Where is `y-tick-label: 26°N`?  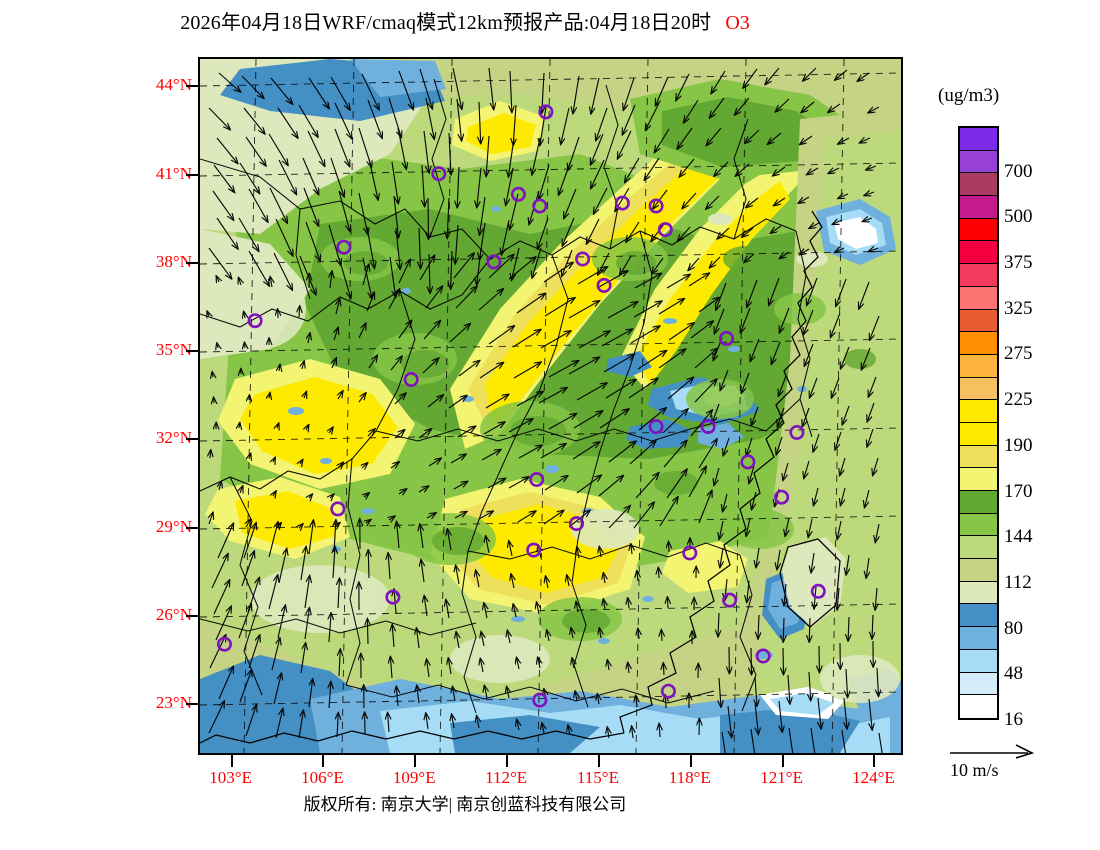 y-tick-label: 26°N is located at coordinates (173, 614).